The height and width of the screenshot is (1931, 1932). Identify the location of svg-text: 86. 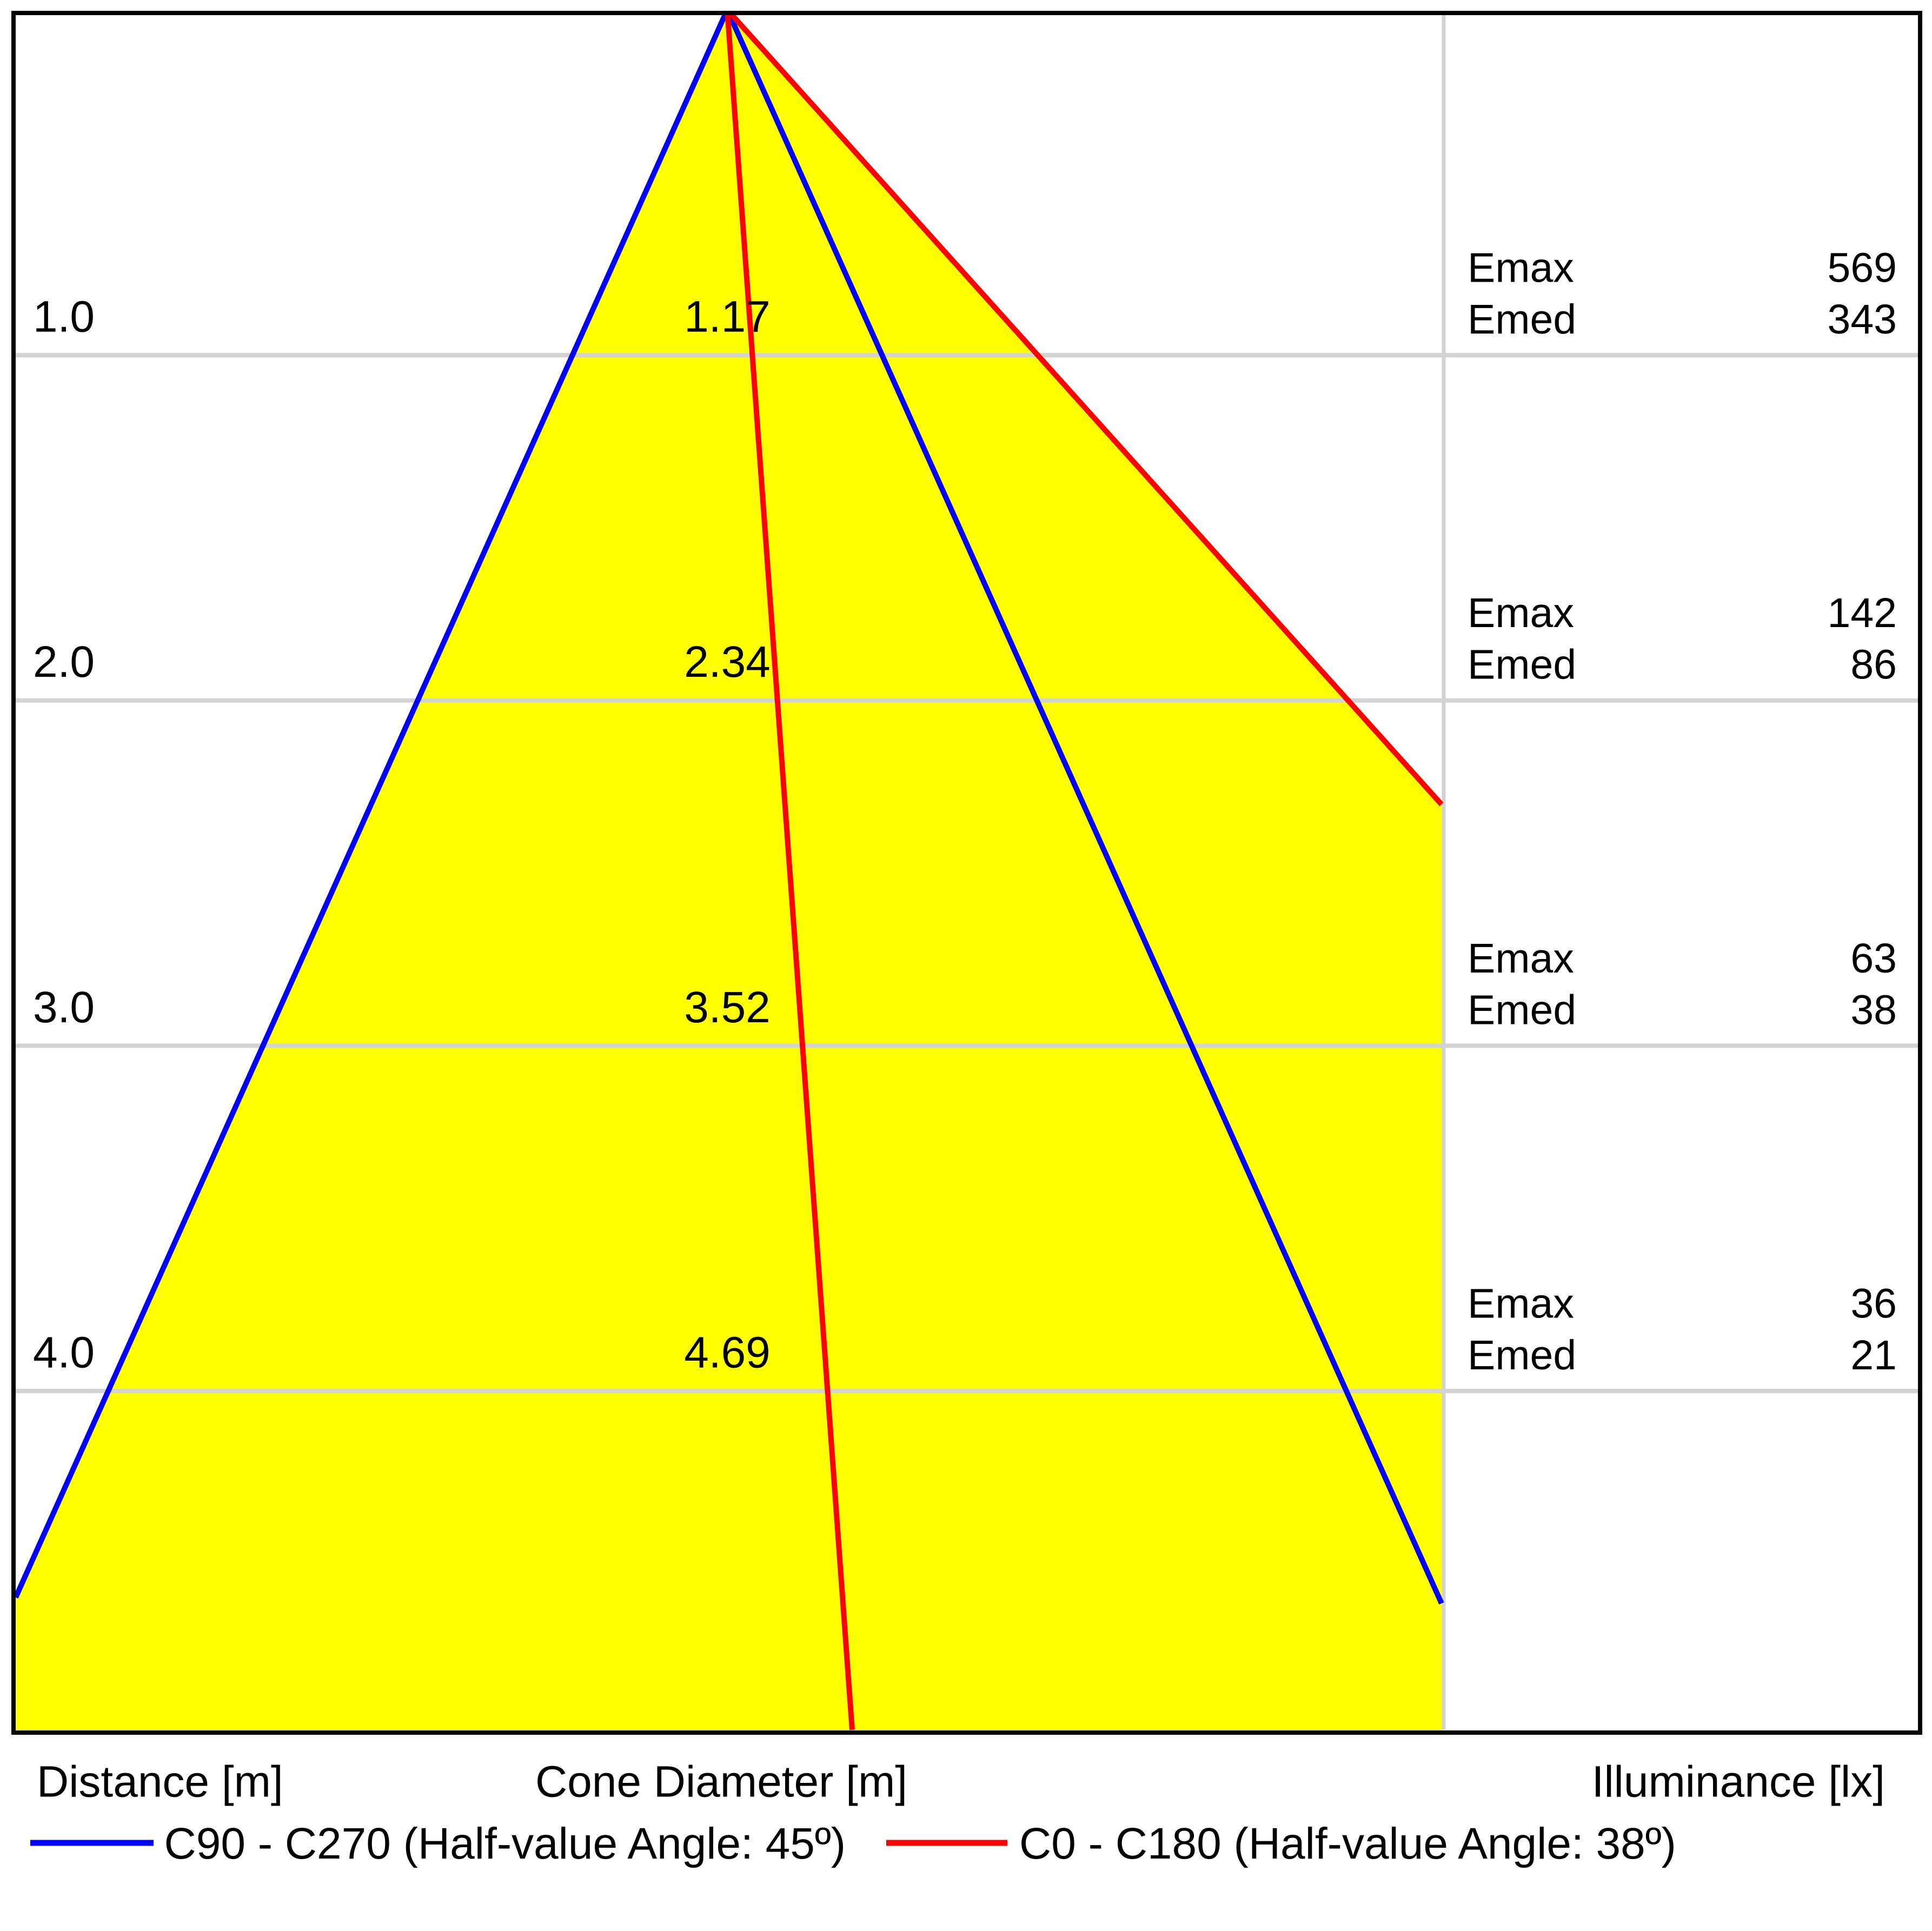
(1874, 665).